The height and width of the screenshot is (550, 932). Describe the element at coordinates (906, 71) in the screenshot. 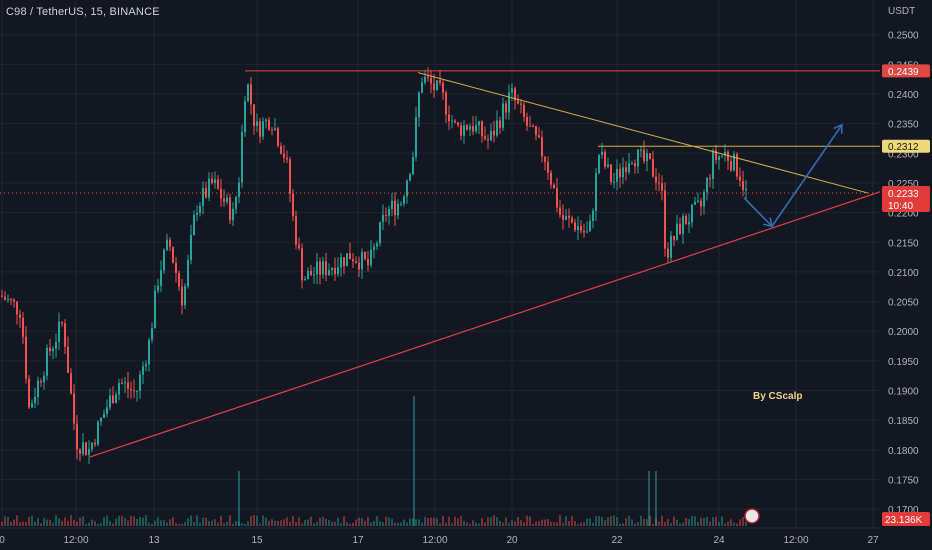

I see `price-label-high-bg` at that location.